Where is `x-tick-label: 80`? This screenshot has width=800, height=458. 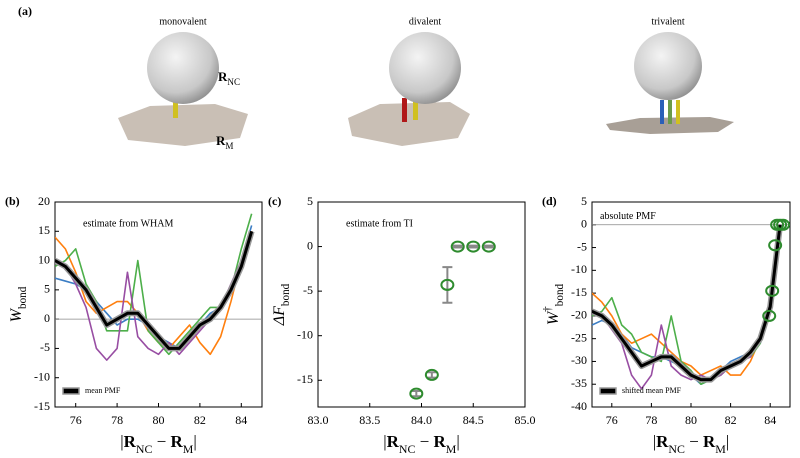
x-tick-label: 80 is located at coordinates (691, 420).